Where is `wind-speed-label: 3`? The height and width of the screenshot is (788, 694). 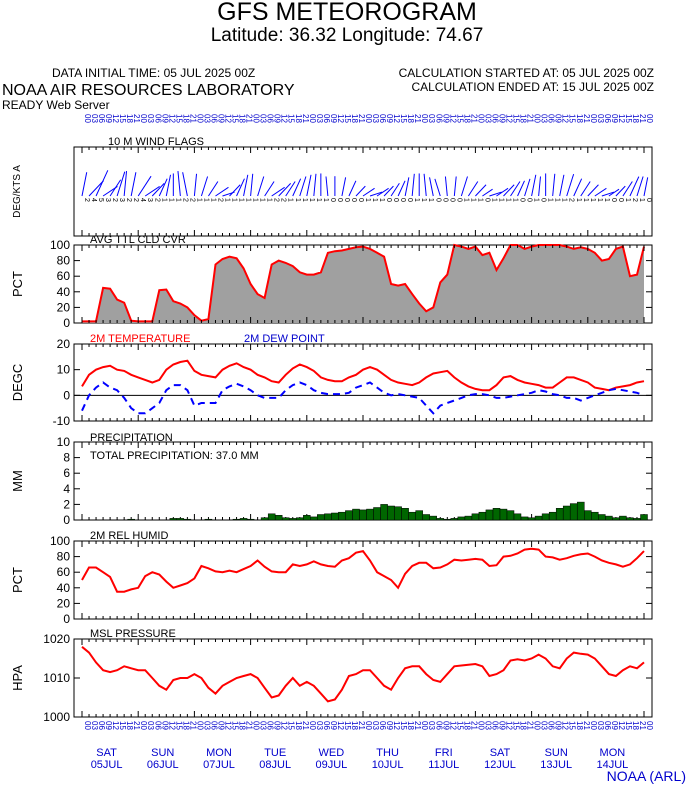 wind-speed-label: 3 is located at coordinates (107, 200).